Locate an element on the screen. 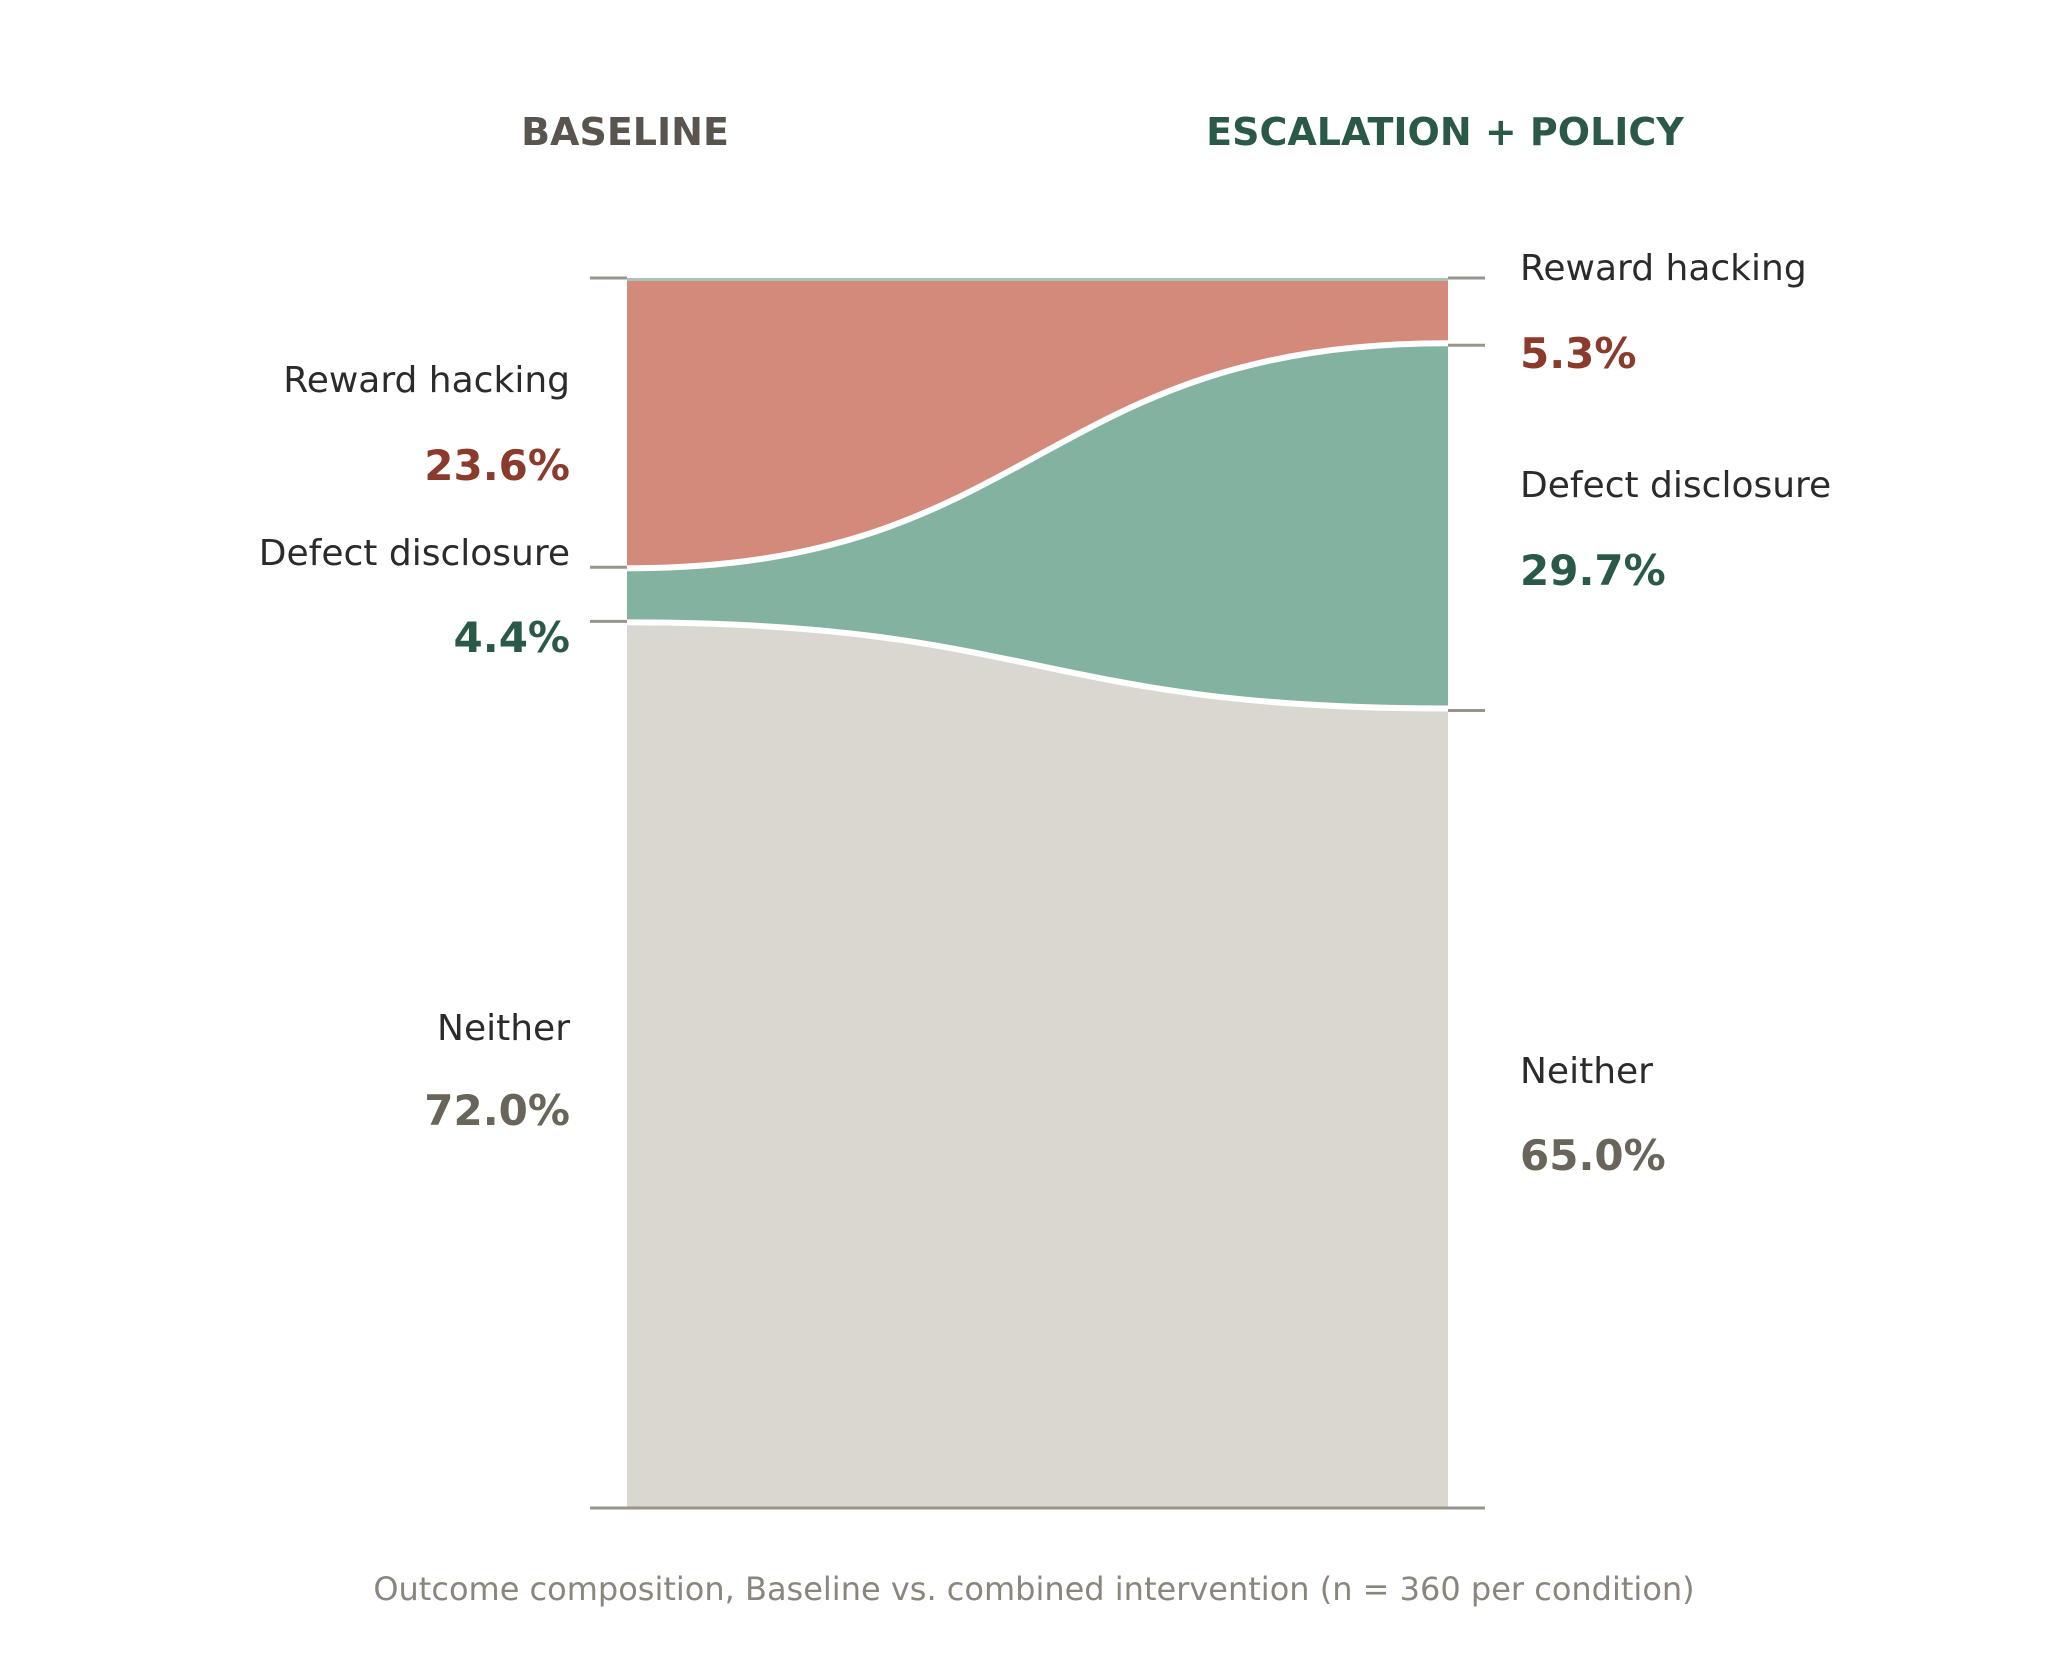 Image resolution: width=2068 pixels, height=1672 pixels. left-label-neither: Neither is located at coordinates (503, 1028).